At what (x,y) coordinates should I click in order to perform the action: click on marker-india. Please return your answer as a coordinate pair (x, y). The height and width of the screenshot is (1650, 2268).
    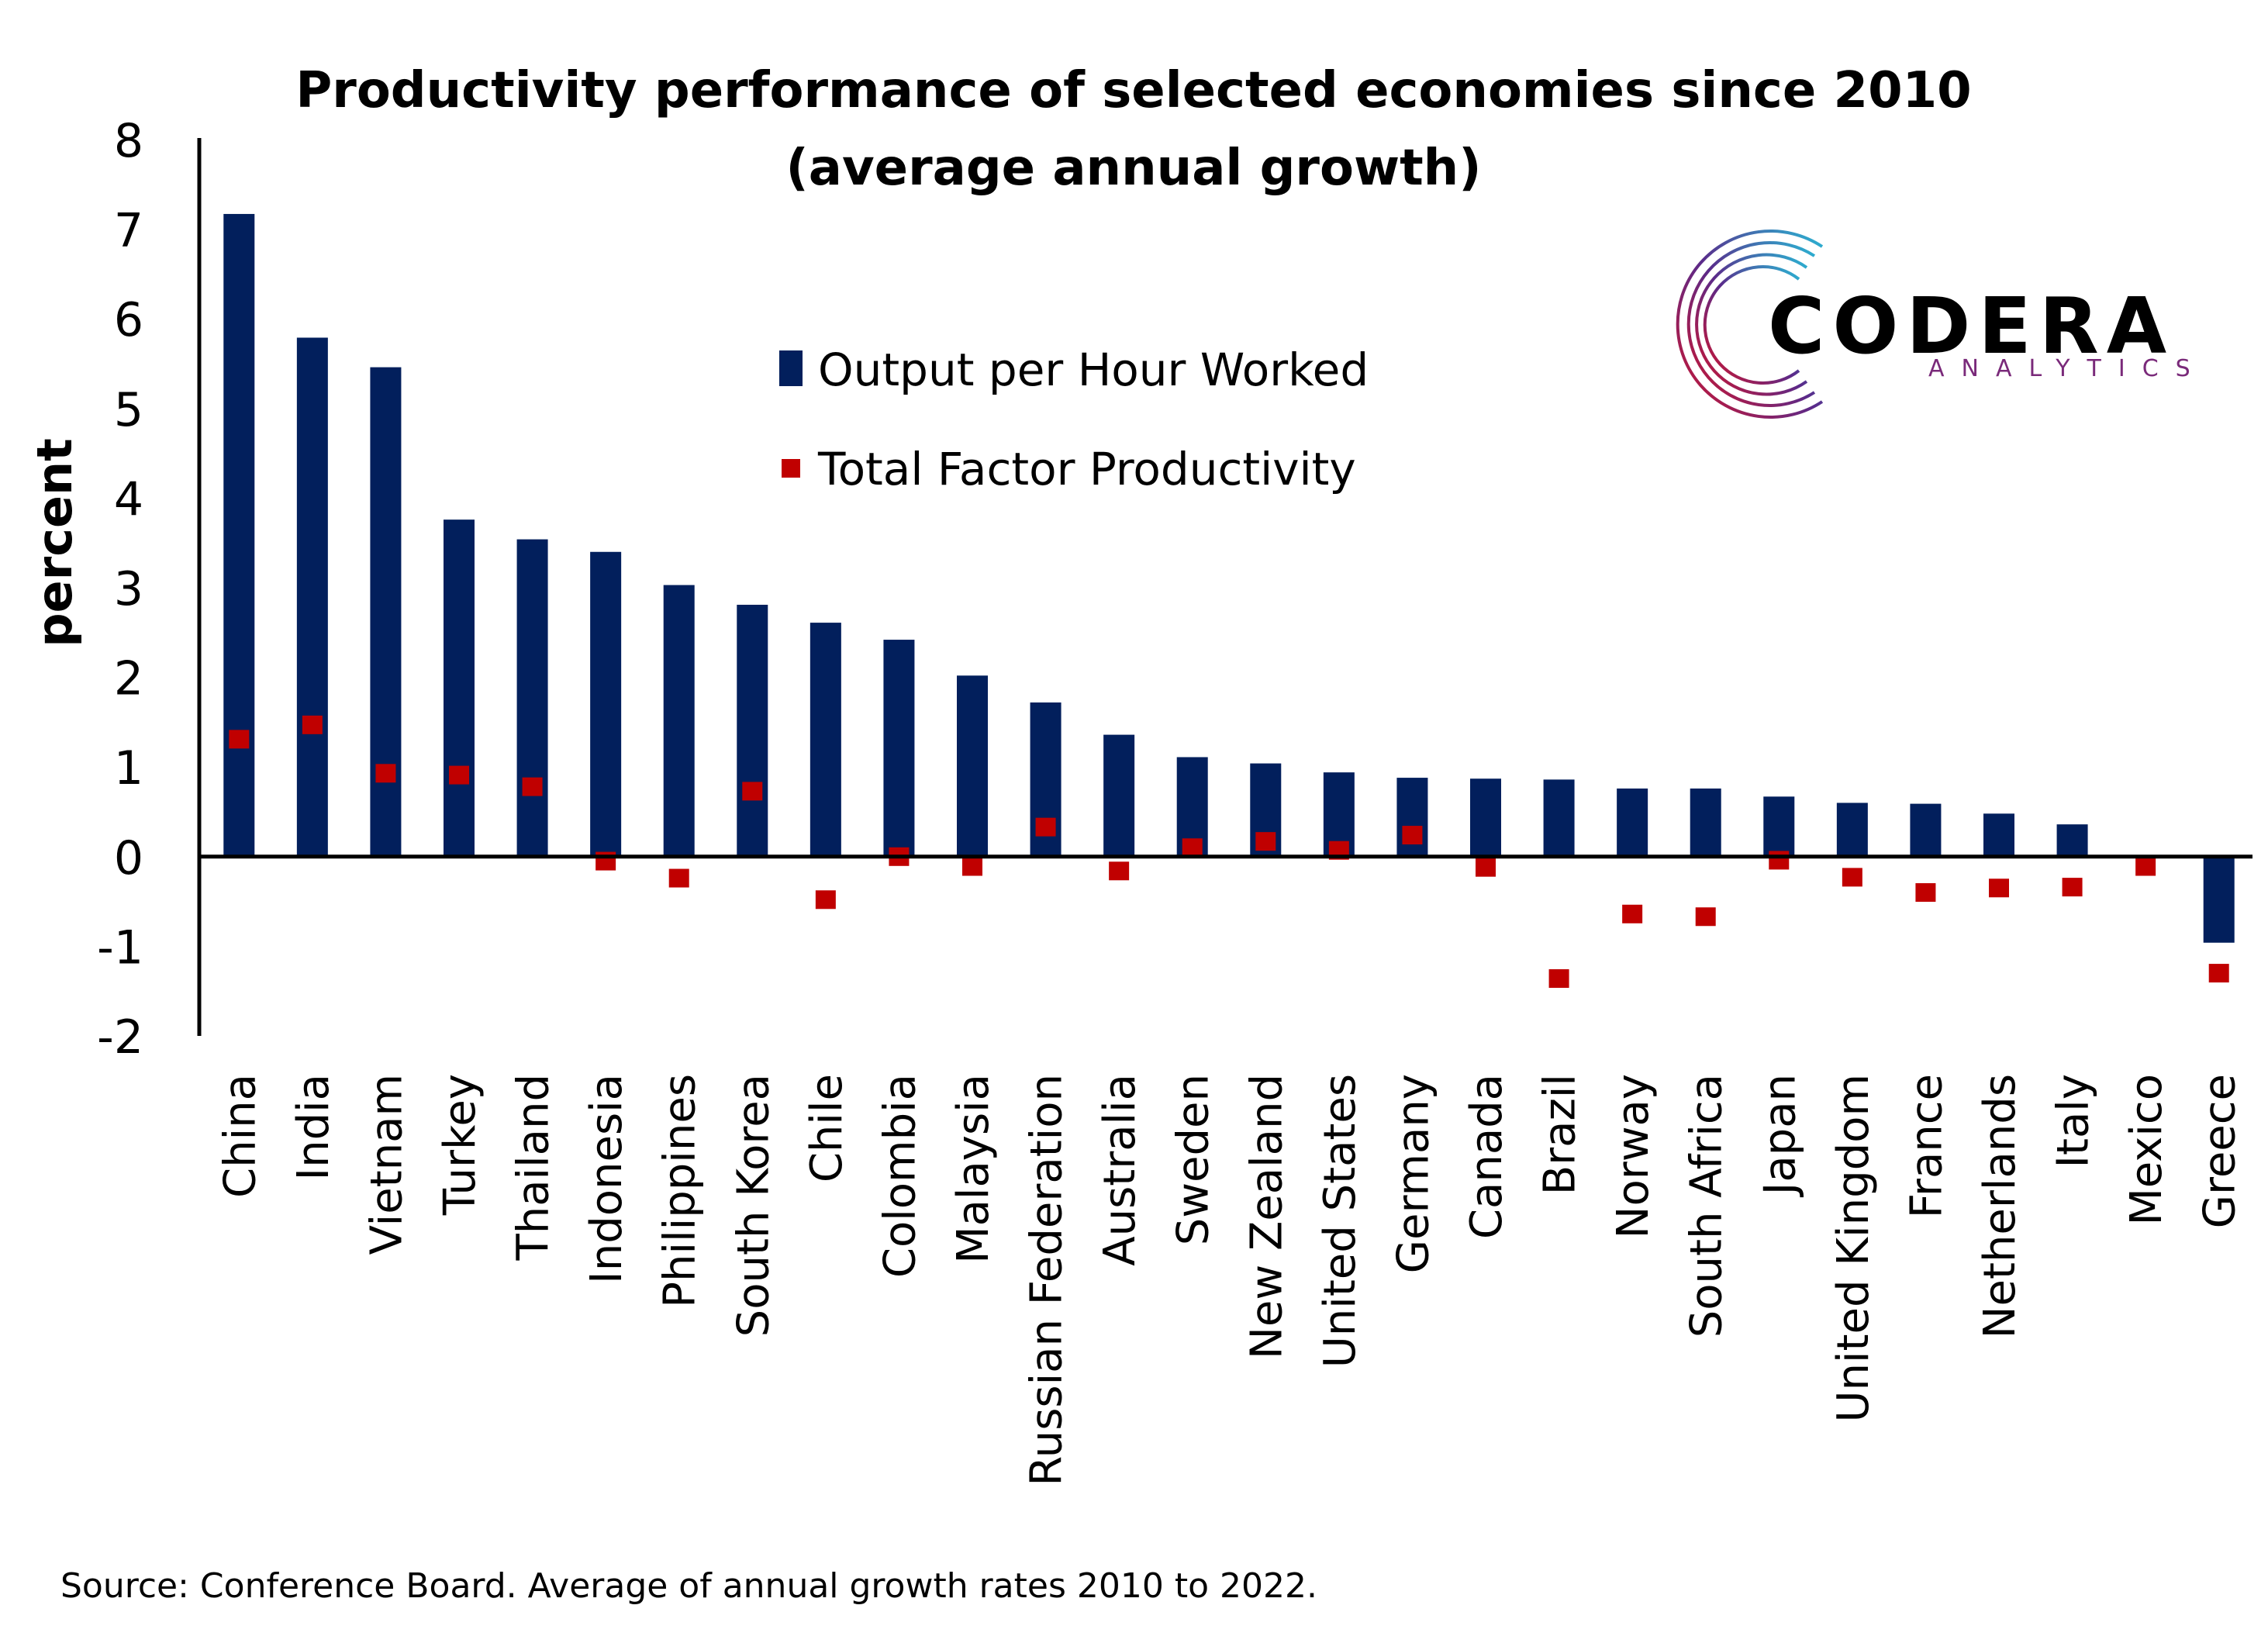
    Looking at the image, I should click on (312, 725).